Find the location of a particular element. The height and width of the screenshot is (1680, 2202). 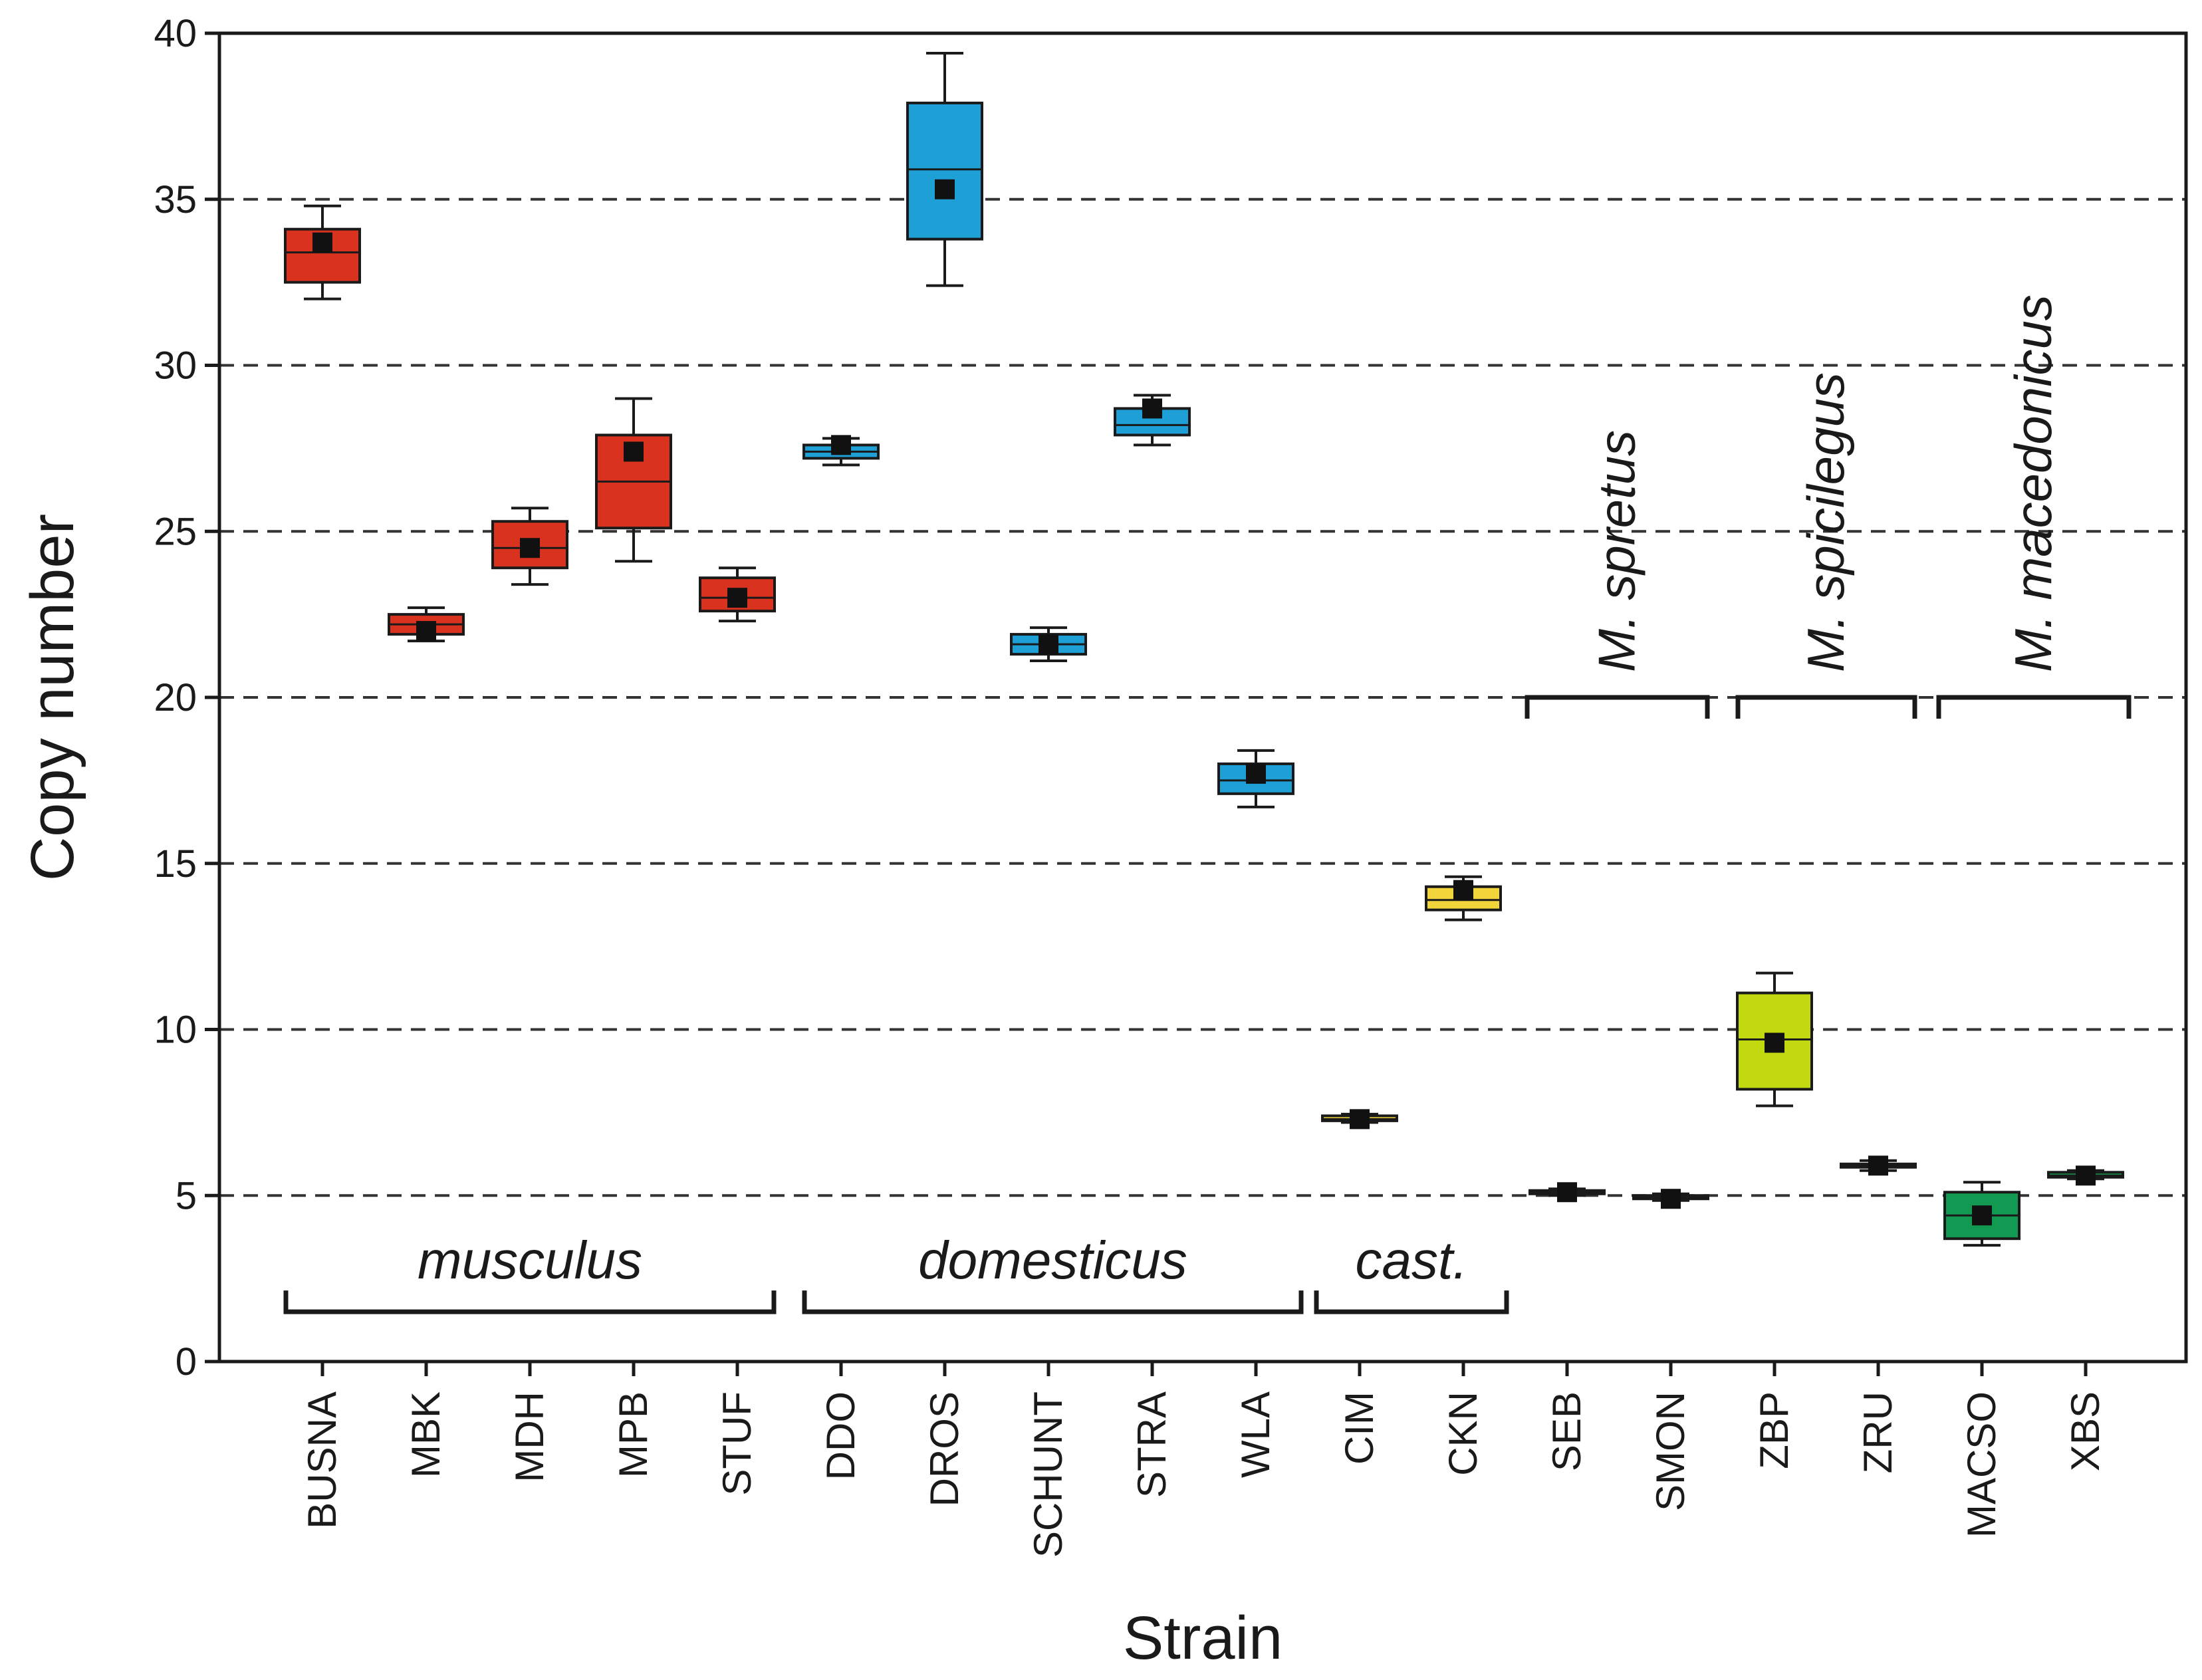

group-label-domesticus: domesticus is located at coordinates (1052, 1260).